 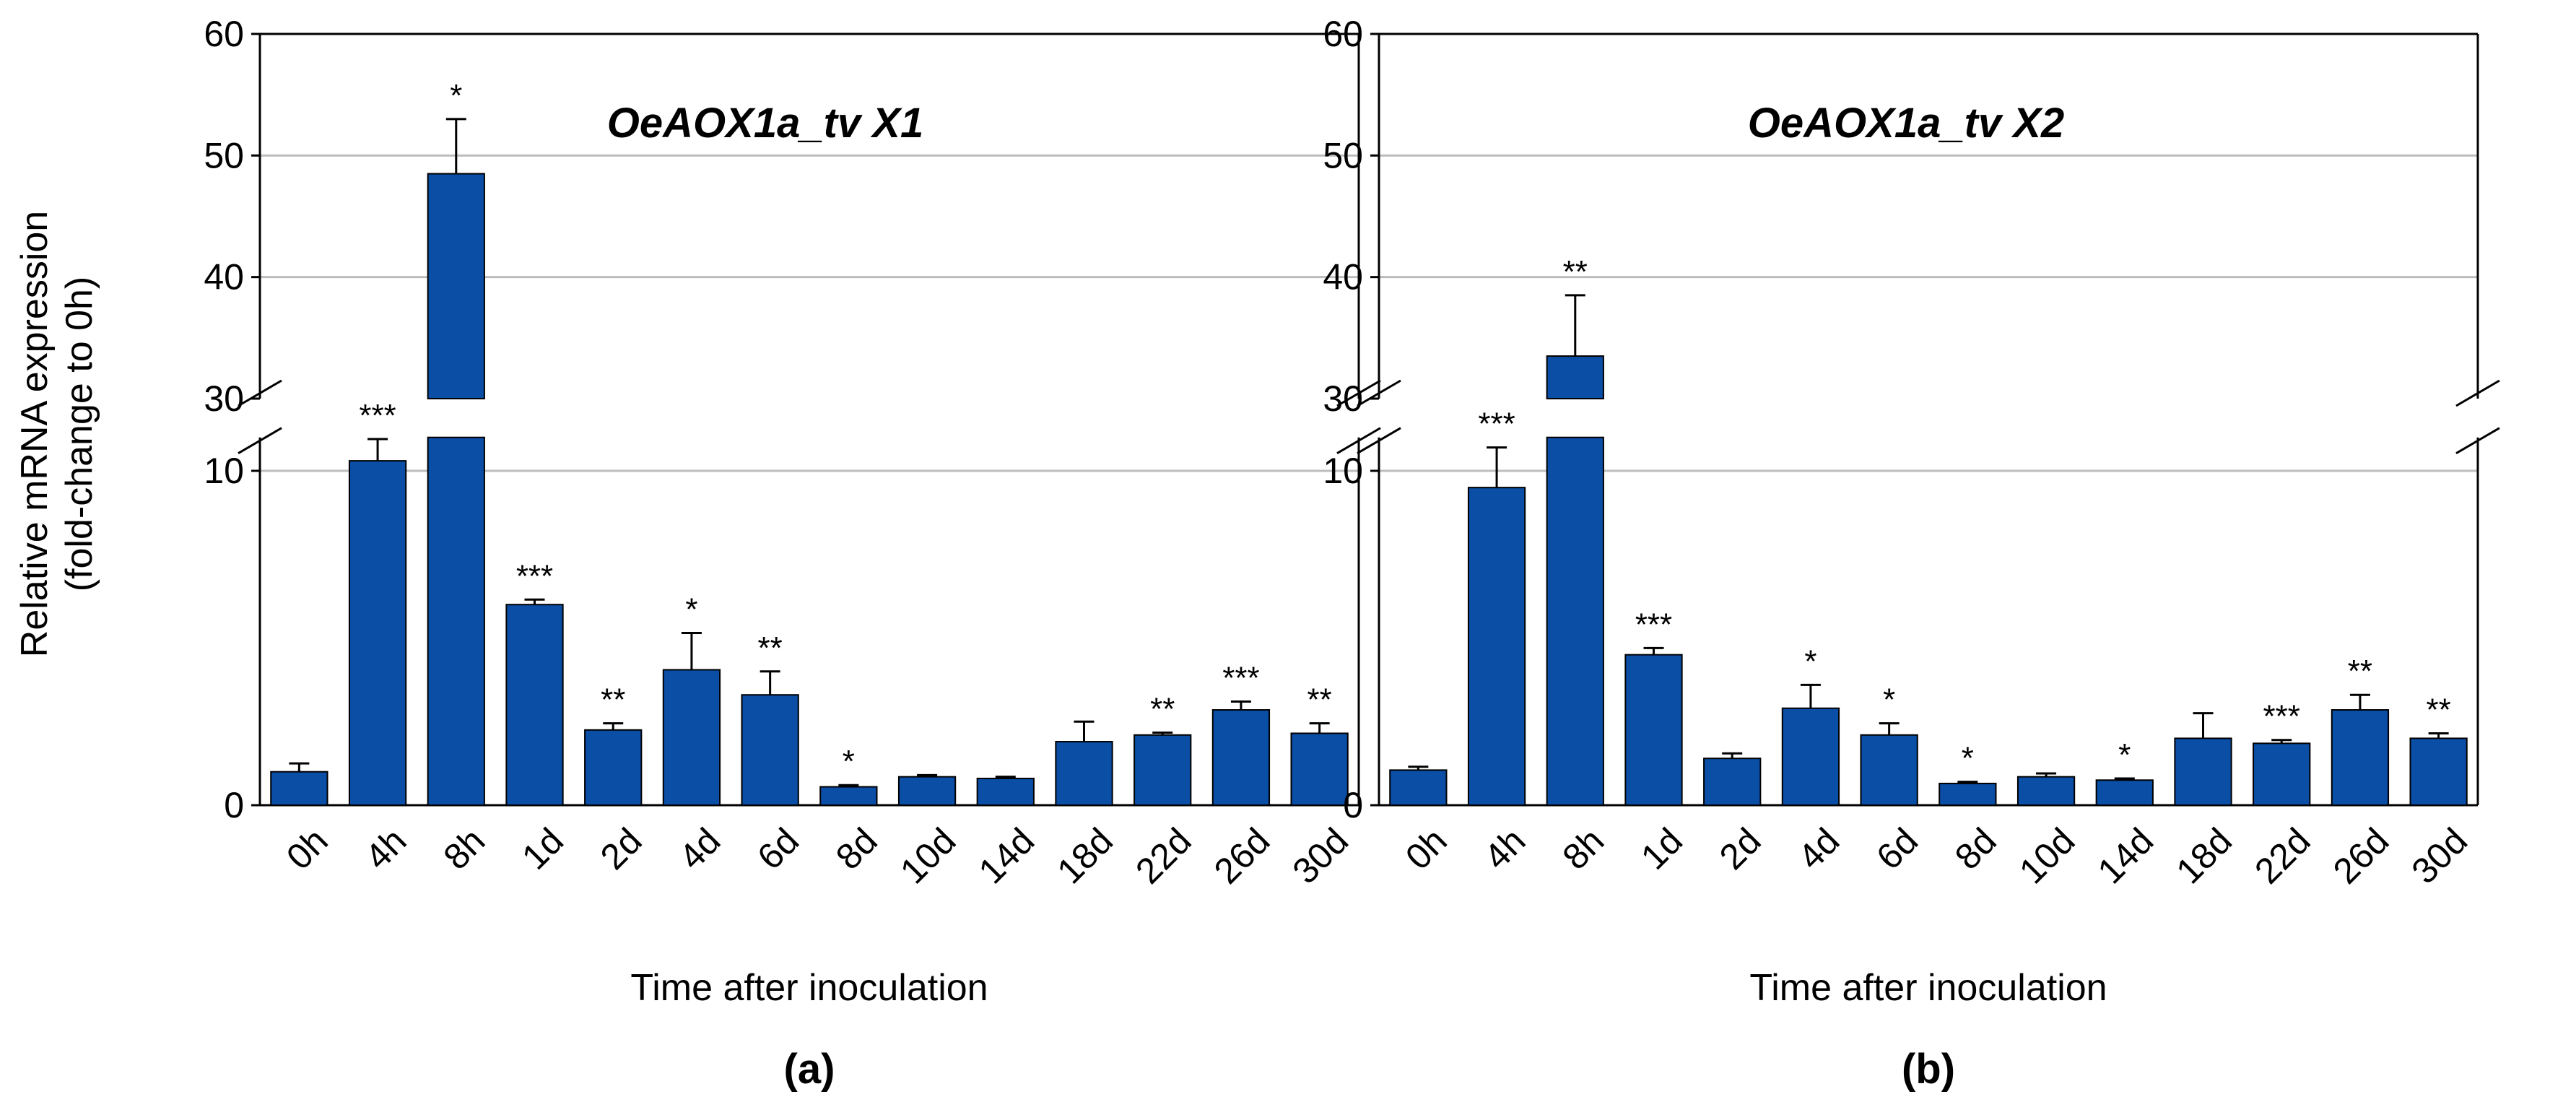 What do you see at coordinates (1928, 1069) in the screenshot?
I see `panel-label: (b)` at bounding box center [1928, 1069].